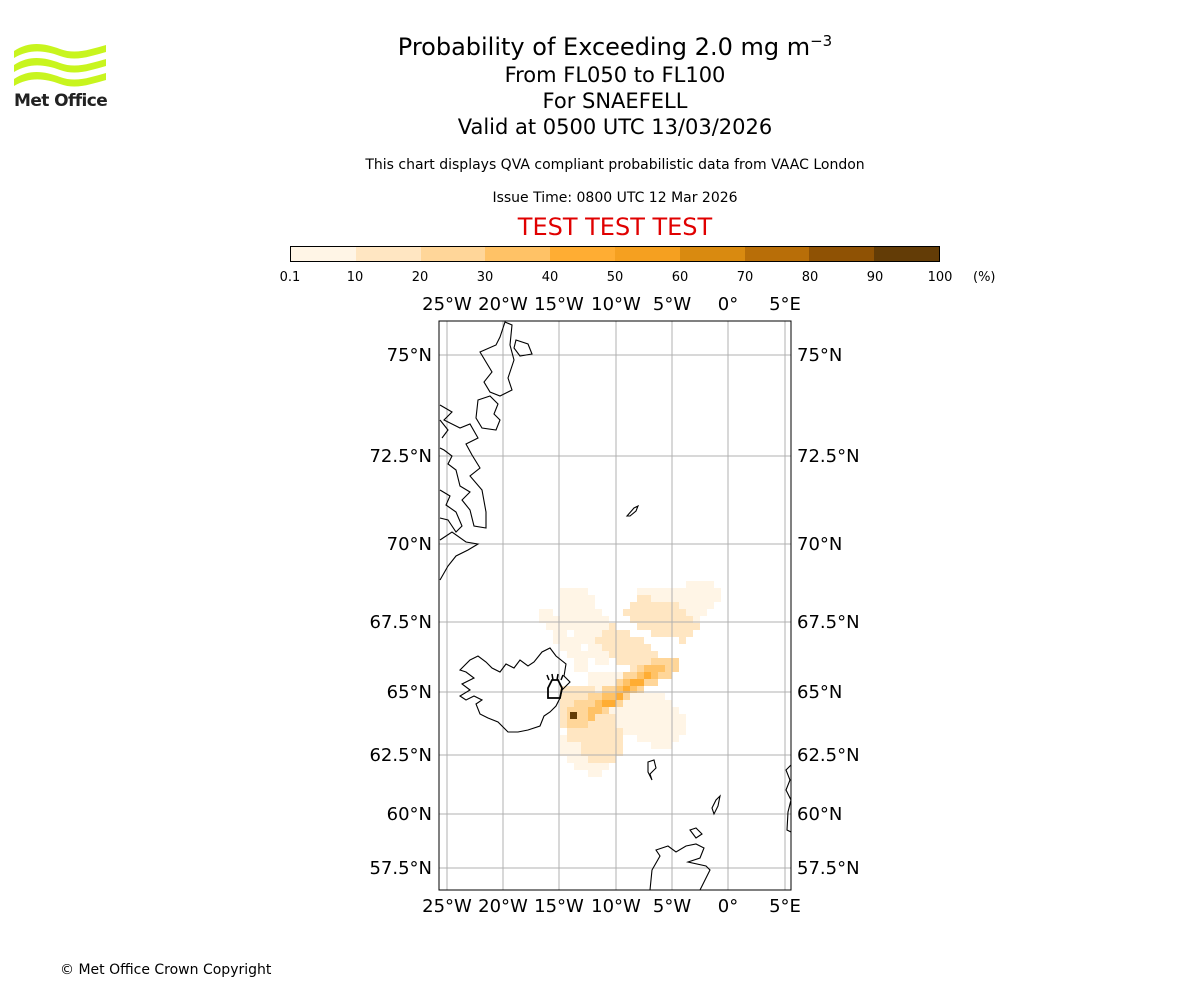 This screenshot has height=1000, width=1200. I want to click on latitude-label-left: 57.5°N, so click(400, 868).